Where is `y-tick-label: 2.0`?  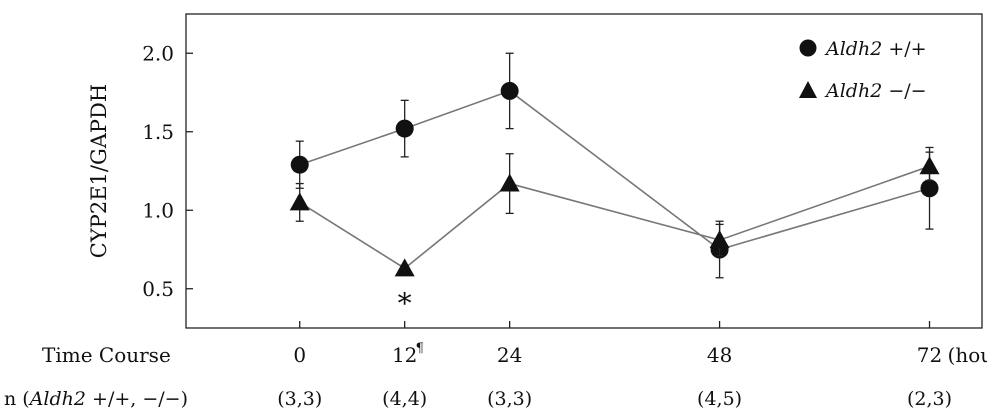
y-tick-label: 2.0 is located at coordinates (158, 53).